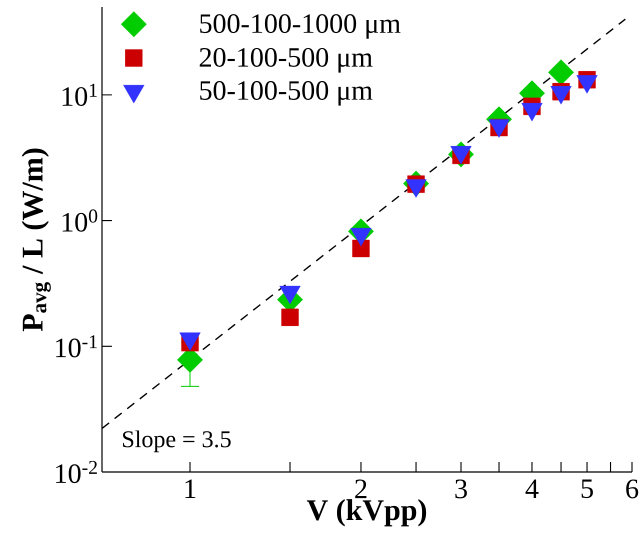 The width and height of the screenshot is (643, 548). What do you see at coordinates (177, 441) in the screenshot?
I see `annotation: Slope = 3.5` at bounding box center [177, 441].